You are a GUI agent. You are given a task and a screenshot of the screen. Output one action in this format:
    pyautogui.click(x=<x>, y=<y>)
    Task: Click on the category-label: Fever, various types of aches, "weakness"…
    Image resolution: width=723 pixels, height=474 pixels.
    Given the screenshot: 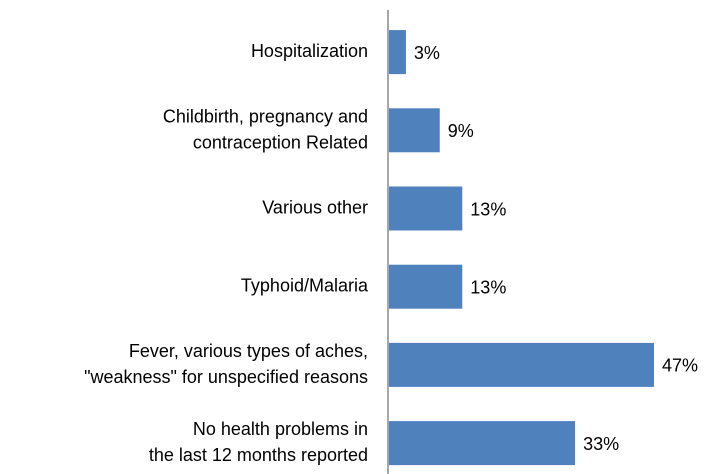 What is the action you would take?
    pyautogui.click(x=226, y=364)
    